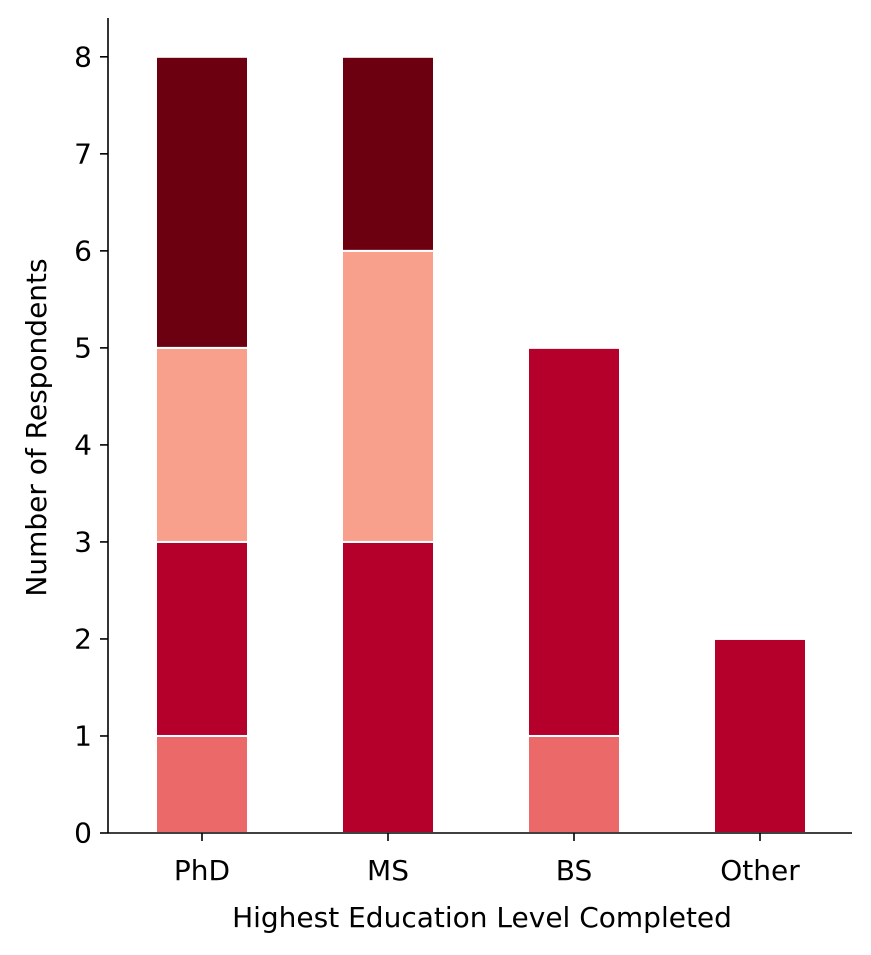 The height and width of the screenshot is (955, 871). Describe the element at coordinates (388, 870) in the screenshot. I see `x-tick-label-ms: MS` at that location.